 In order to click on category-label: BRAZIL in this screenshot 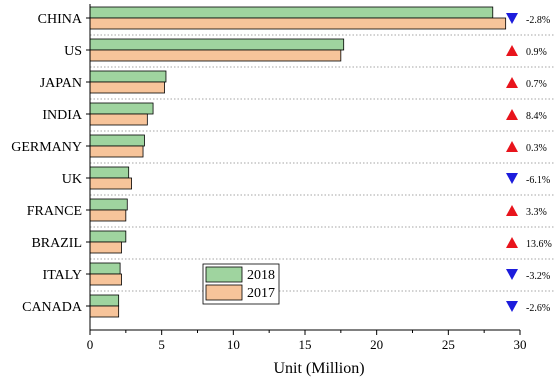, I will do `click(56, 243)`.